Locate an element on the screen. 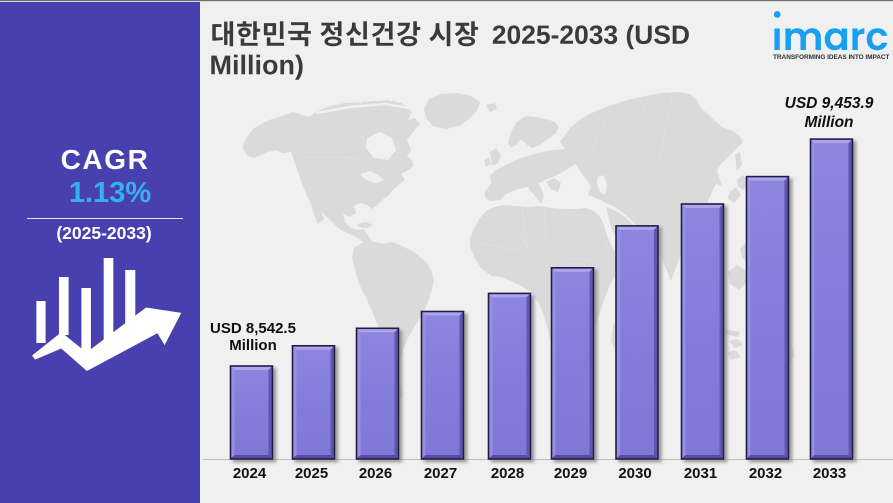 The width and height of the screenshot is (893, 503). svg-text: TRANSFORMING IDEAS INTO IMPACT is located at coordinates (831, 57).